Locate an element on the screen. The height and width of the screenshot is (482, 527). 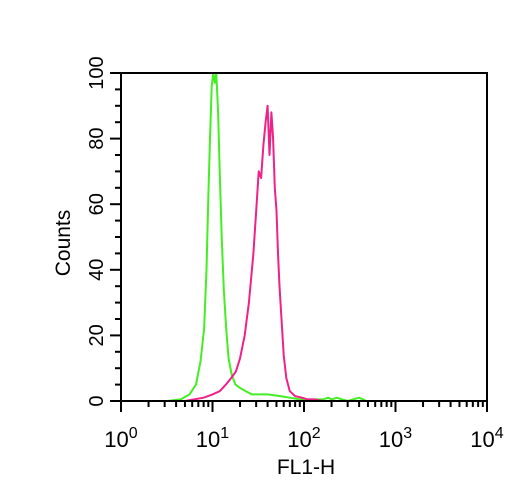
x-tick-label: 10³ is located at coordinates (395, 438).